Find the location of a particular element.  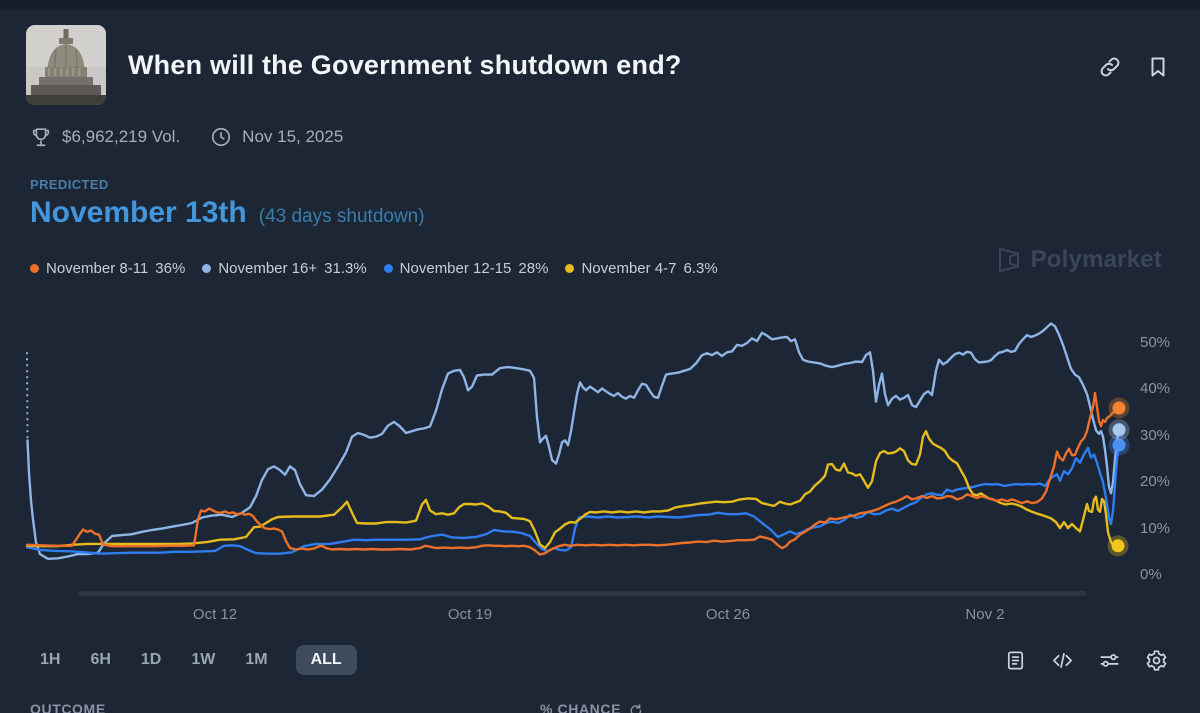

legend-label: November 8-11 is located at coordinates (97, 268).